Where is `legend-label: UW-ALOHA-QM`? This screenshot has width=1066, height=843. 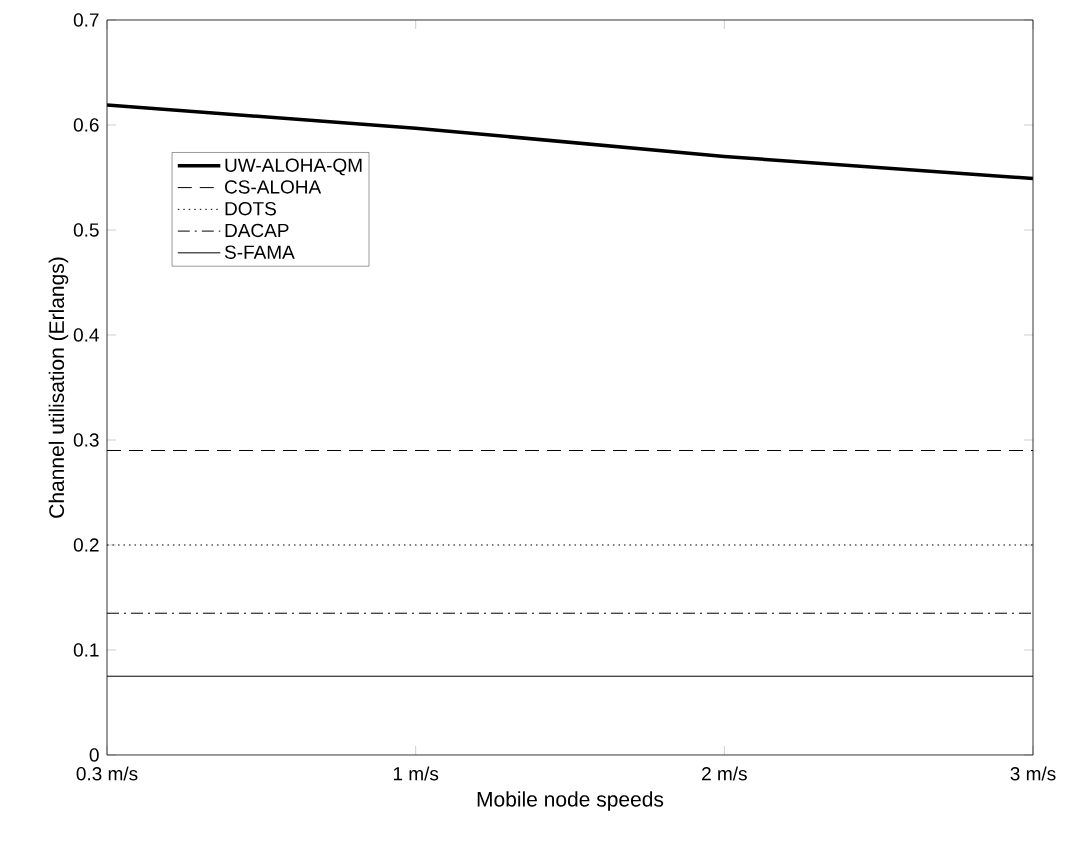 legend-label: UW-ALOHA-QM is located at coordinates (293, 167).